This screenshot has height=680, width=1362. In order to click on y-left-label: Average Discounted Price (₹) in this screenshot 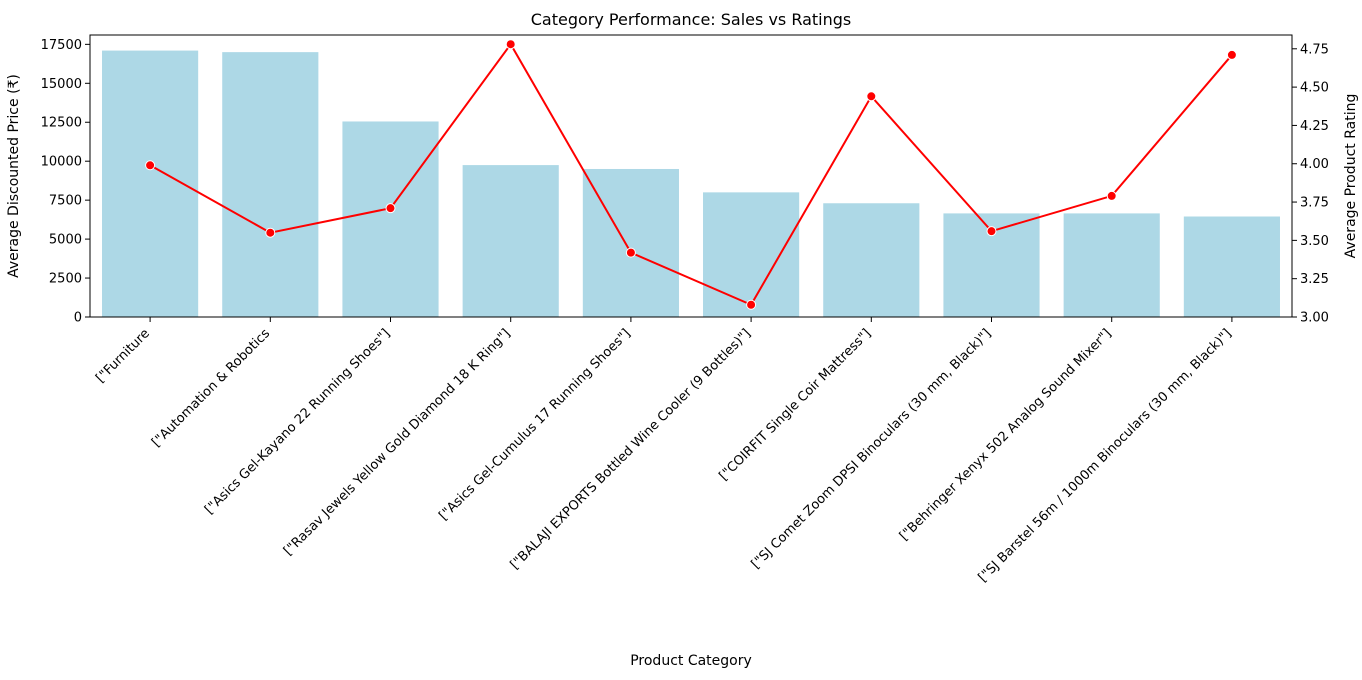, I will do `click(14, 176)`.